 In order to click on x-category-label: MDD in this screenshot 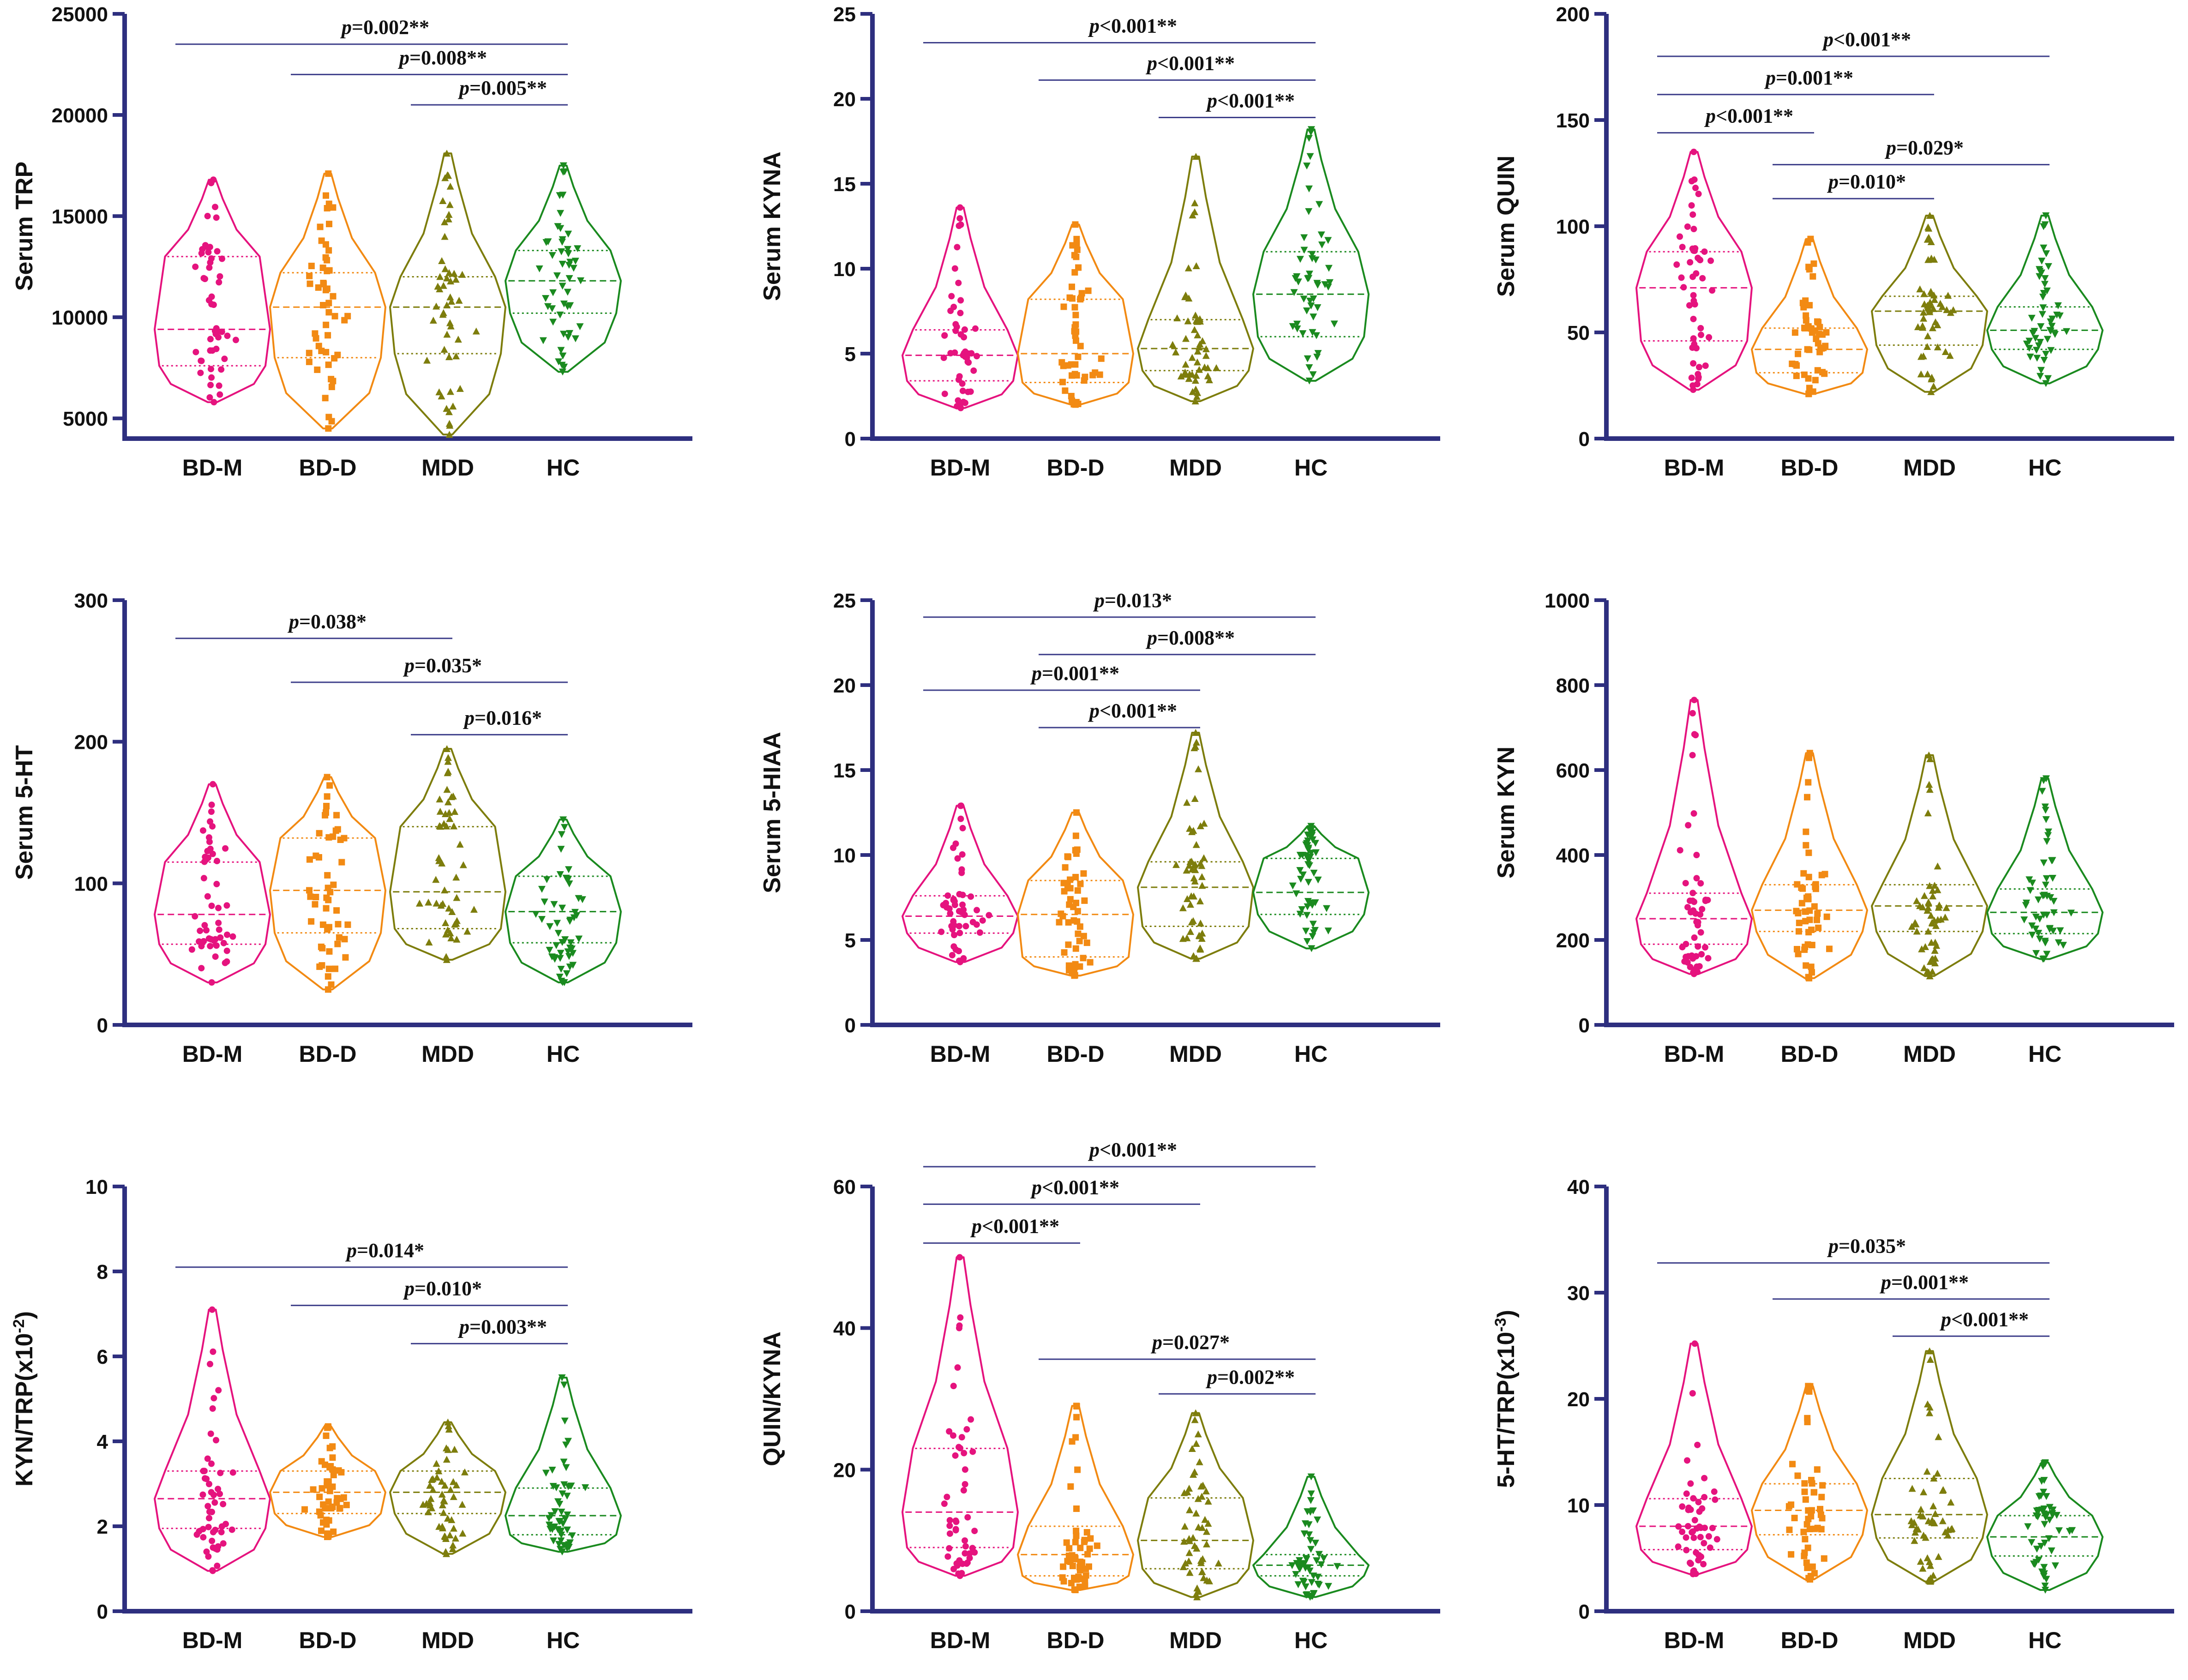, I will do `click(1929, 1054)`.